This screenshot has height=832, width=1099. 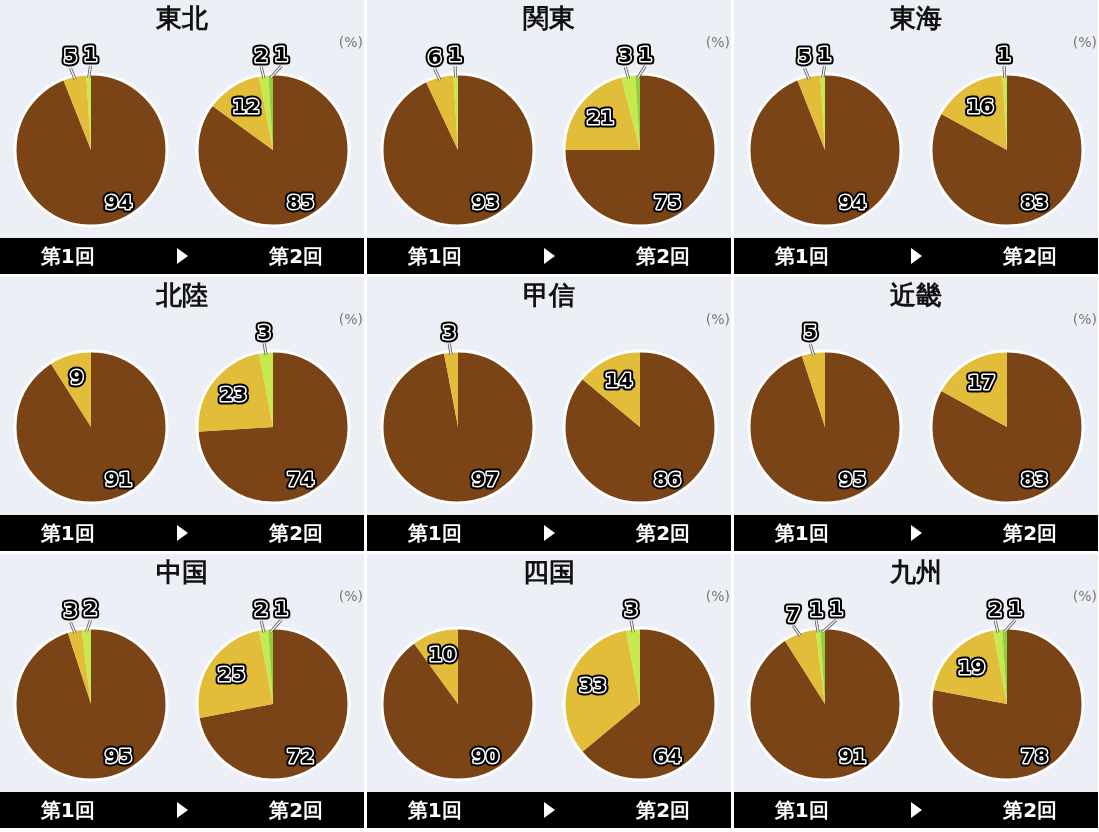 What do you see at coordinates (485, 479) in the screenshot?
I see `data-label: 97` at bounding box center [485, 479].